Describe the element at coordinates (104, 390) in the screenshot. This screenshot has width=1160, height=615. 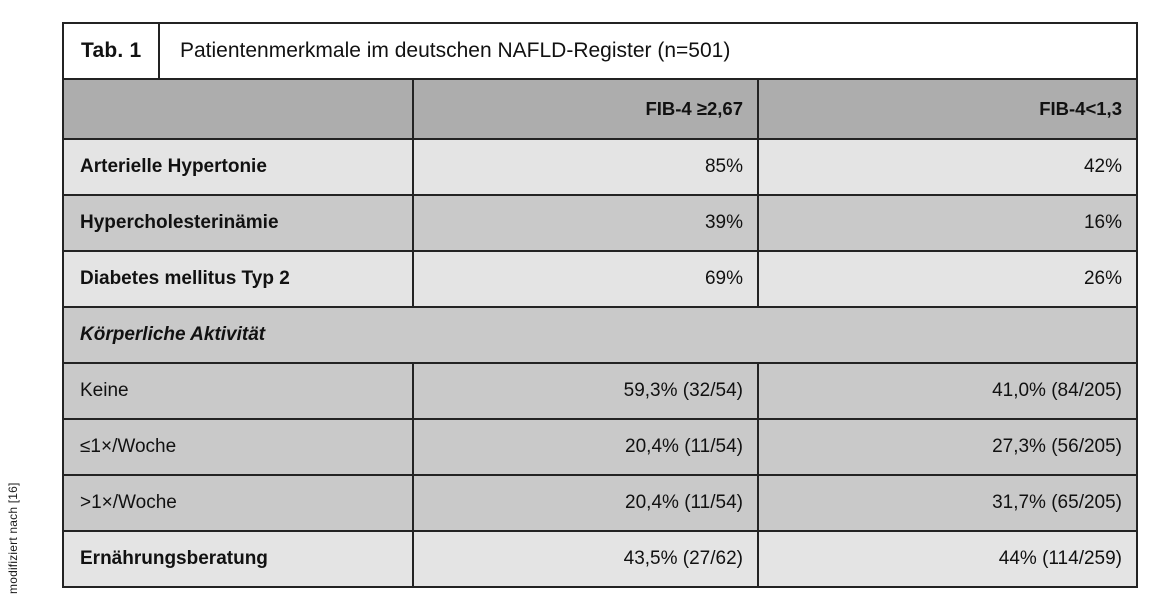
I see `row-label: Keine` at that location.